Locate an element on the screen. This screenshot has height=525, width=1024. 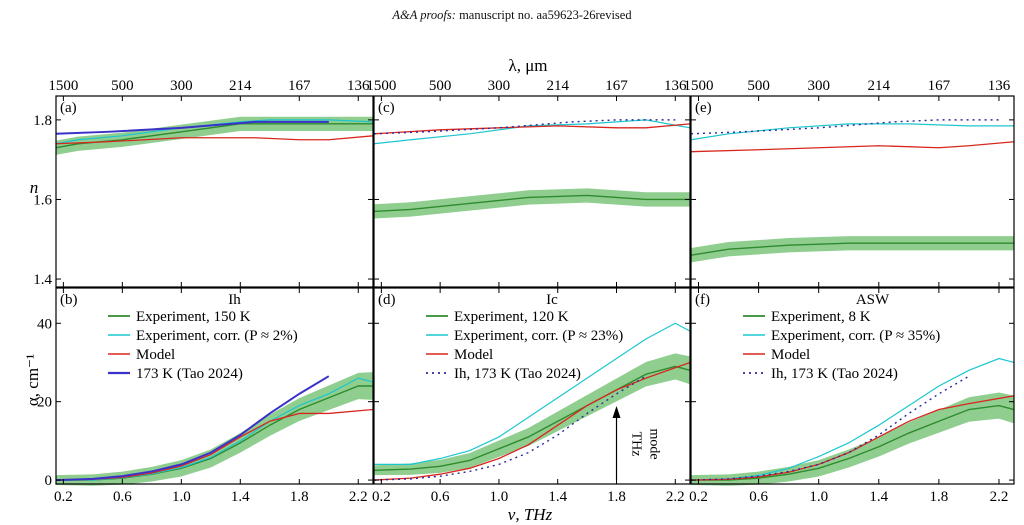
legend-label: Experiment, 8 K is located at coordinates (821, 317).